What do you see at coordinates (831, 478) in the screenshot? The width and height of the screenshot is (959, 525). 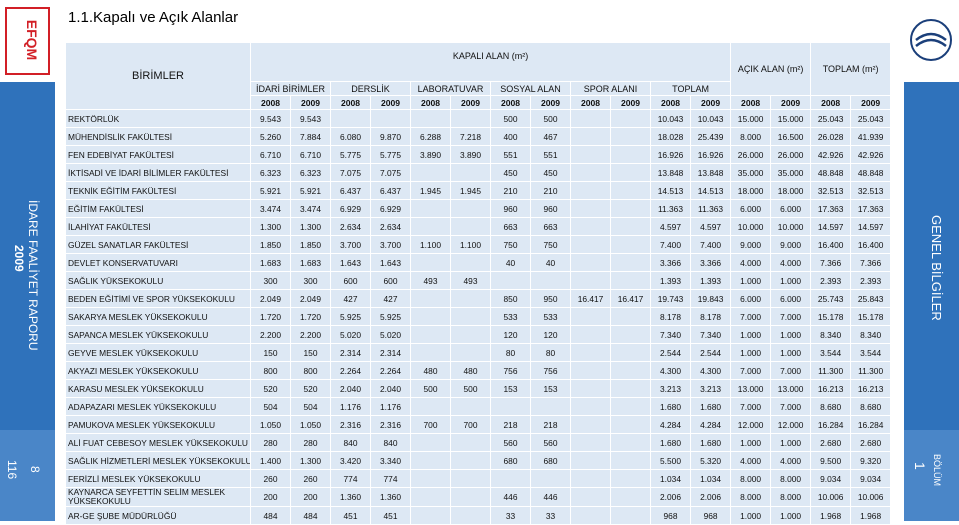 I see `cell: 9.034` at bounding box center [831, 478].